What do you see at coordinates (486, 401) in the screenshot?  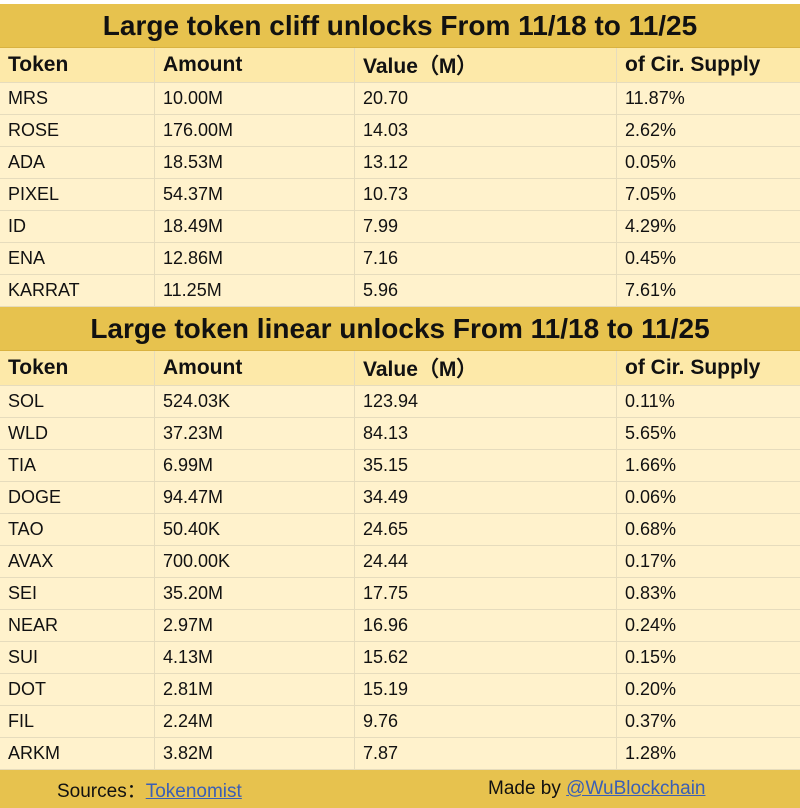 I see `table-row-cell: 123.94` at bounding box center [486, 401].